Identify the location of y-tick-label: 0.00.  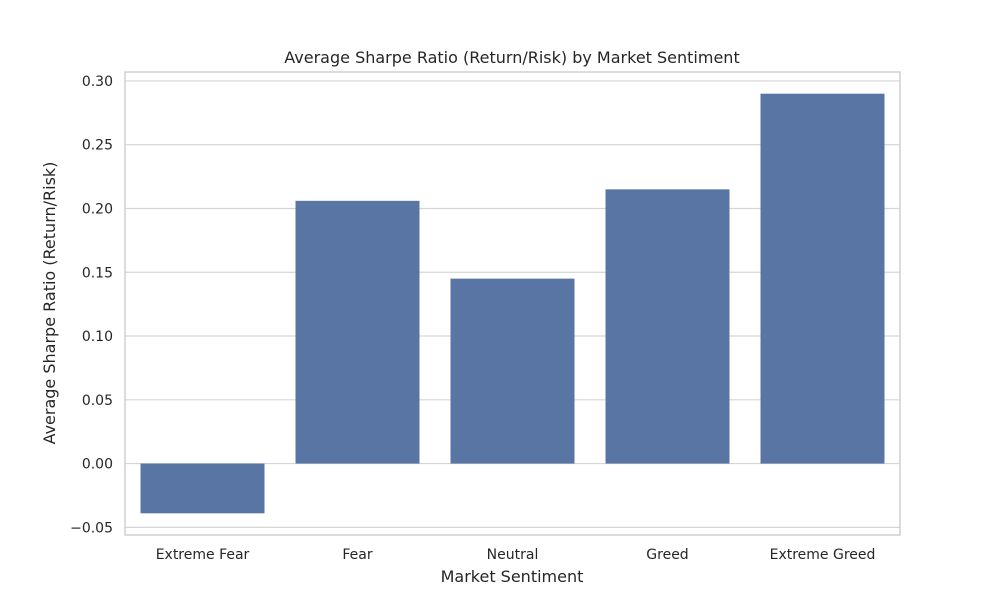
(97, 465).